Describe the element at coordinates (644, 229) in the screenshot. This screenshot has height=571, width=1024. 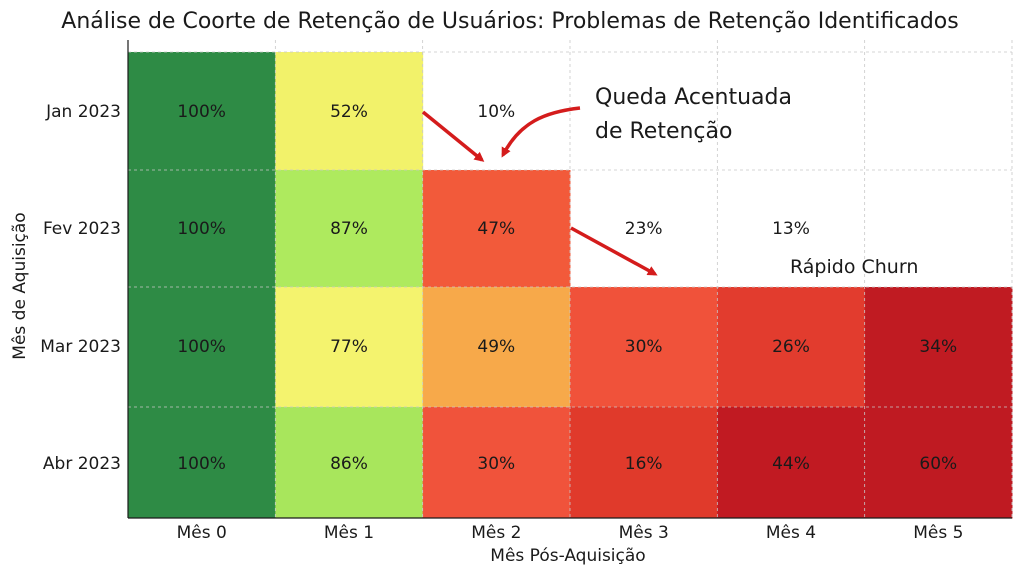
I see `cell-value-label: 23%` at that location.